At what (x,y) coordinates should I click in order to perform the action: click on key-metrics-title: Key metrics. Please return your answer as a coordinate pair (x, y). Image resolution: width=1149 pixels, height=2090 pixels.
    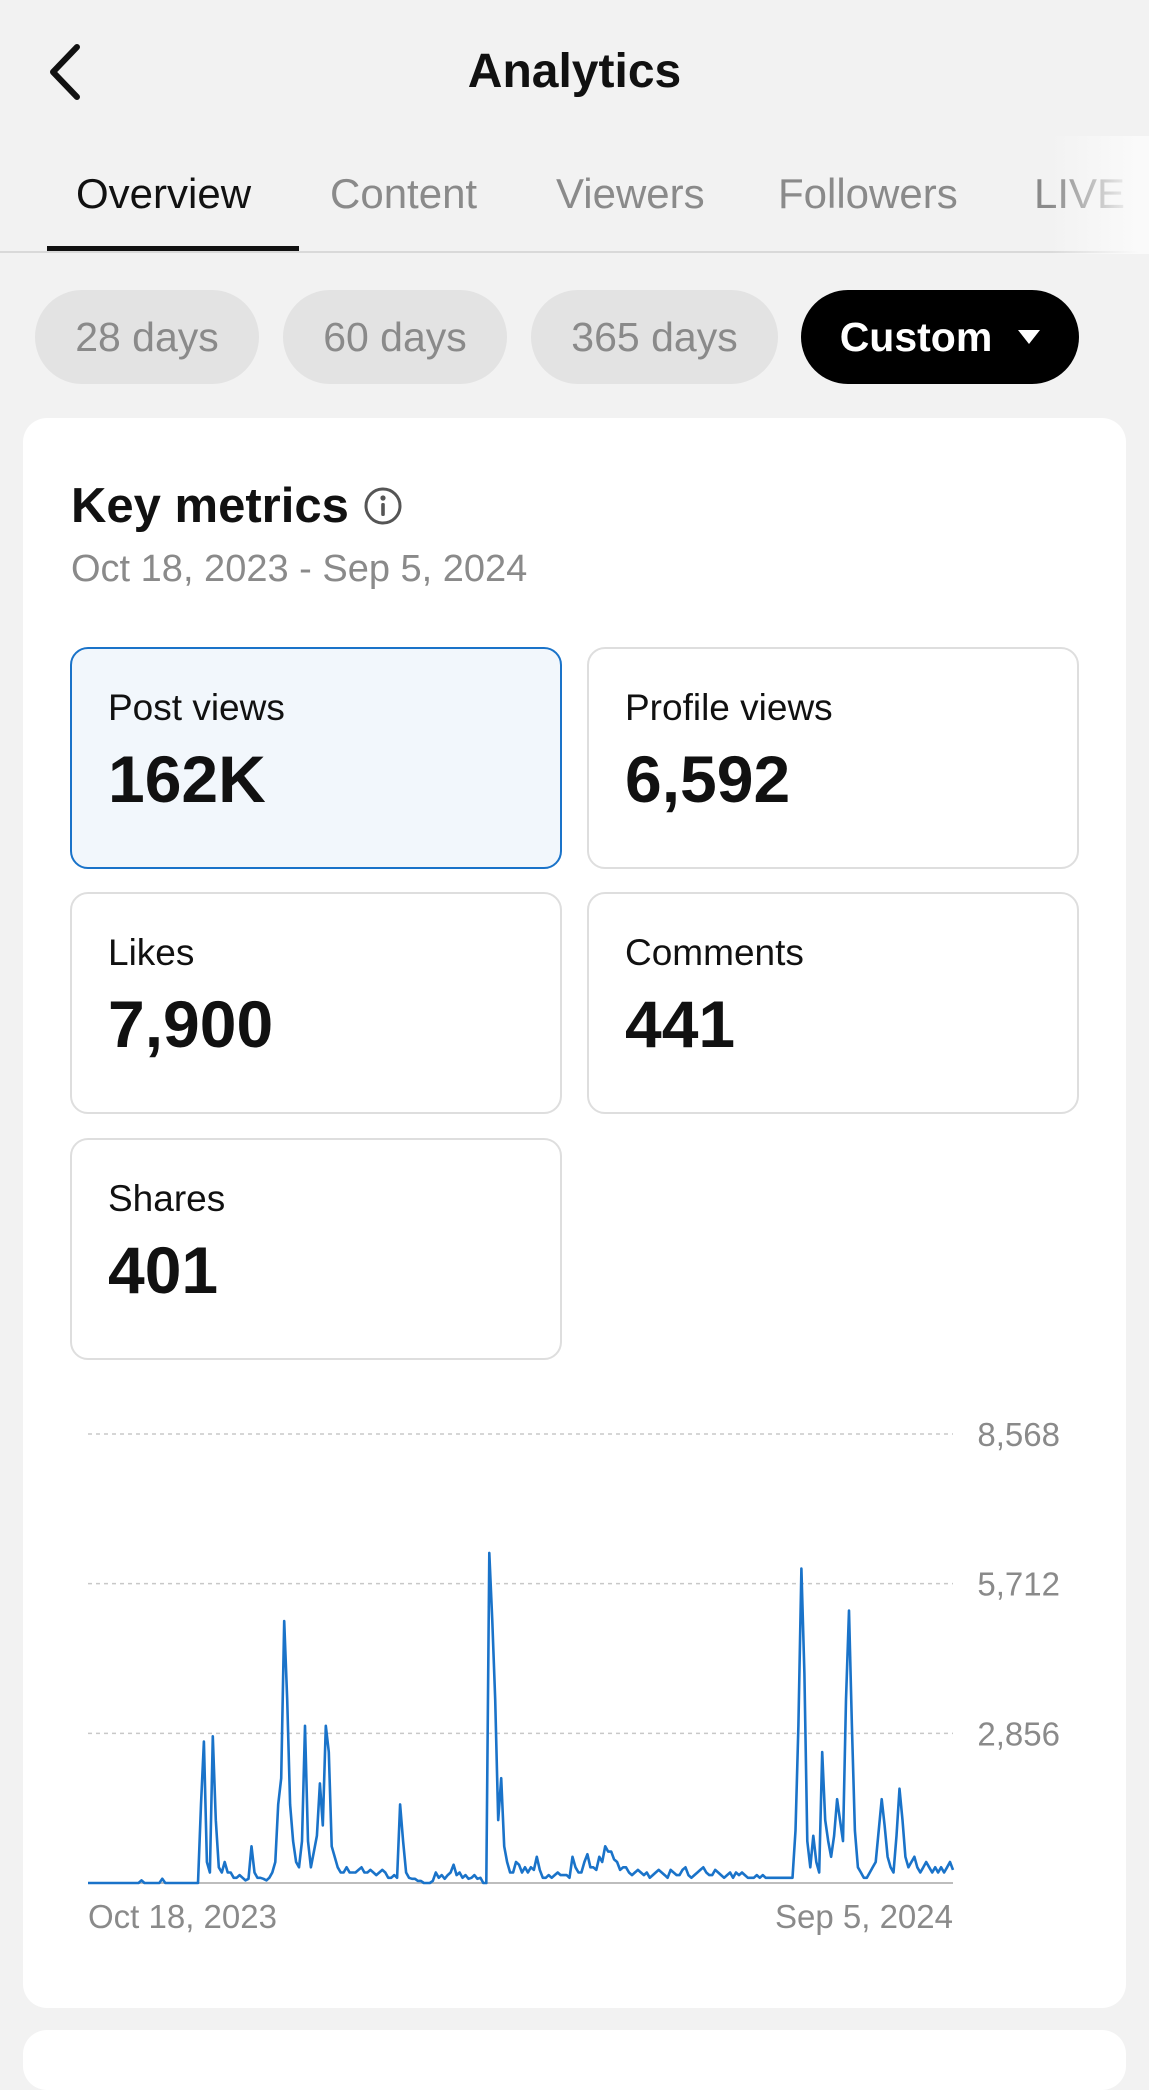
    Looking at the image, I should click on (210, 506).